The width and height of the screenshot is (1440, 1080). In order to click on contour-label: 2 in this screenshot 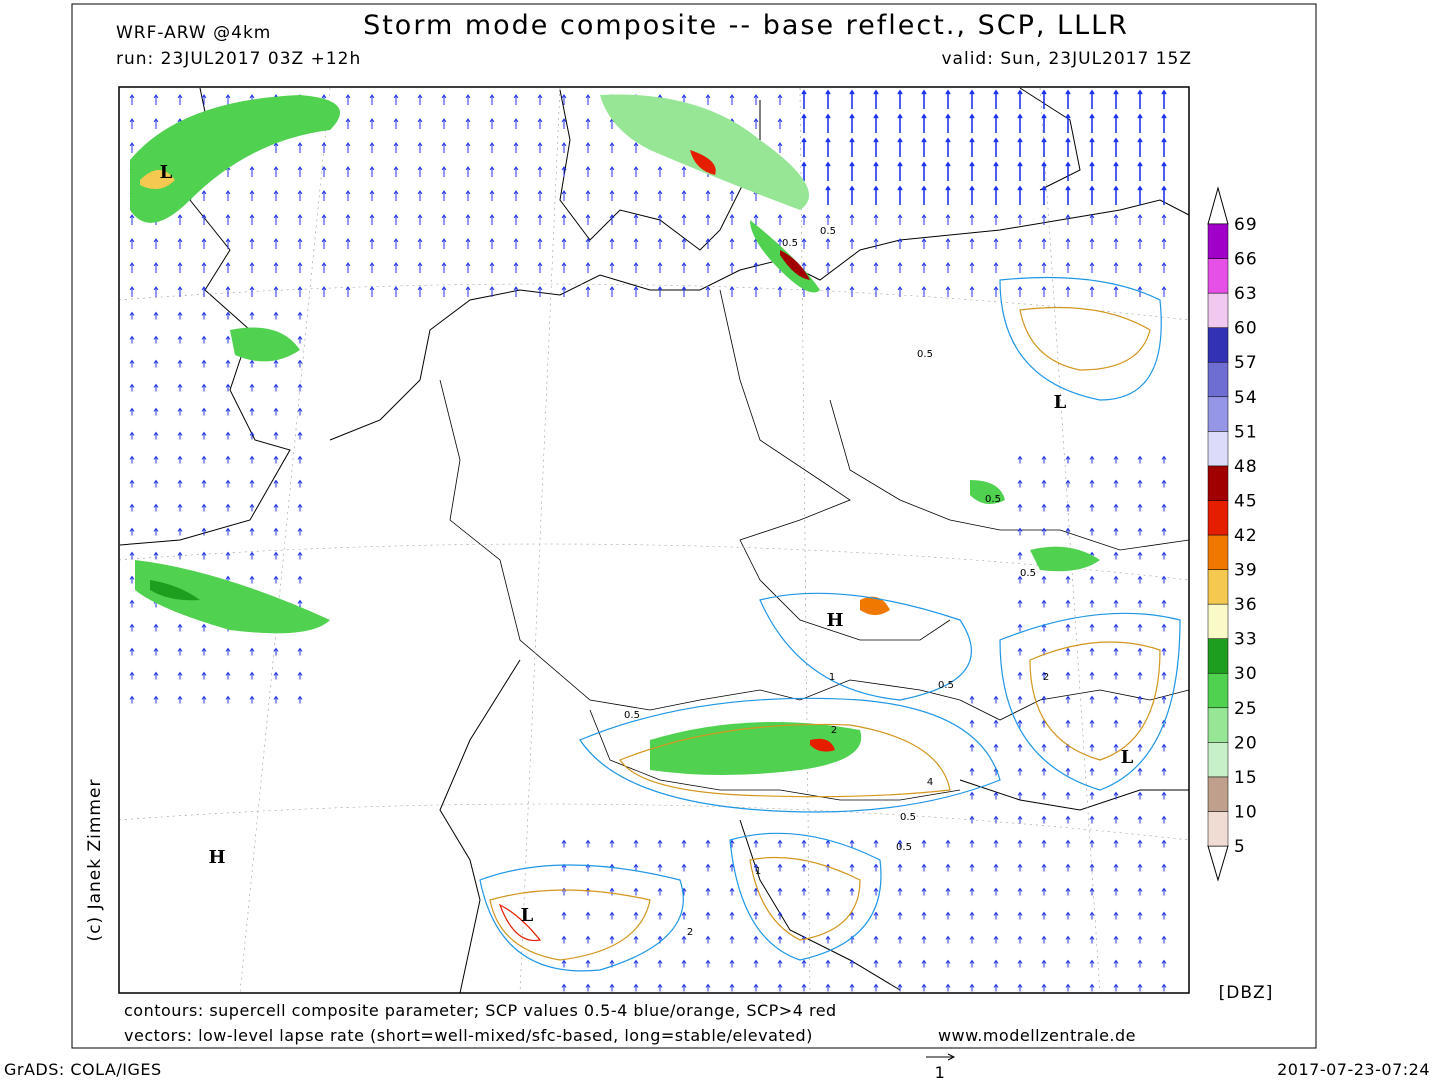, I will do `click(834, 730)`.